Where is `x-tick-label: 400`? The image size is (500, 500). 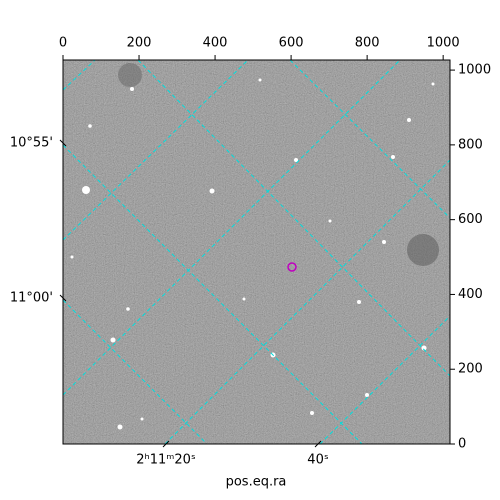 x-tick-label: 400 is located at coordinates (215, 43).